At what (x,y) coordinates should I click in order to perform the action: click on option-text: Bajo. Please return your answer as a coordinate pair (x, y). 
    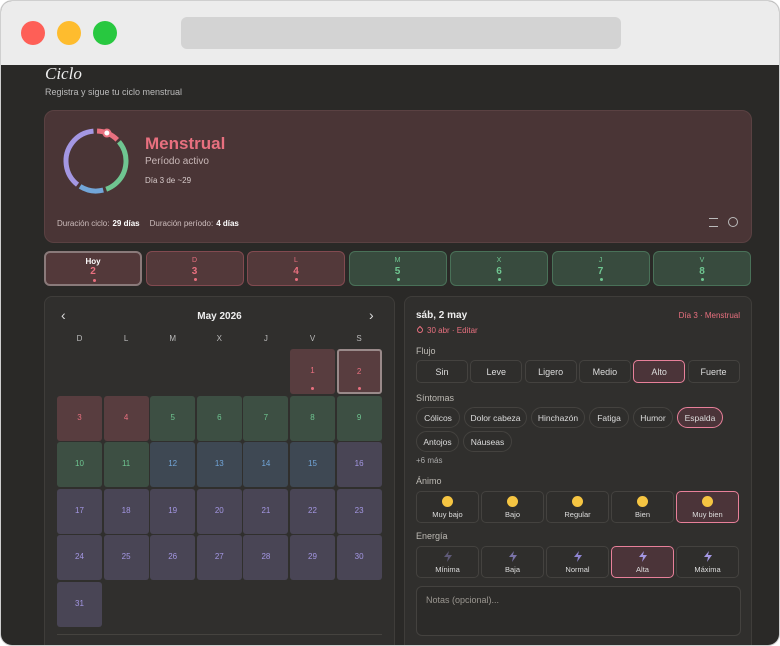
    Looking at the image, I should click on (512, 514).